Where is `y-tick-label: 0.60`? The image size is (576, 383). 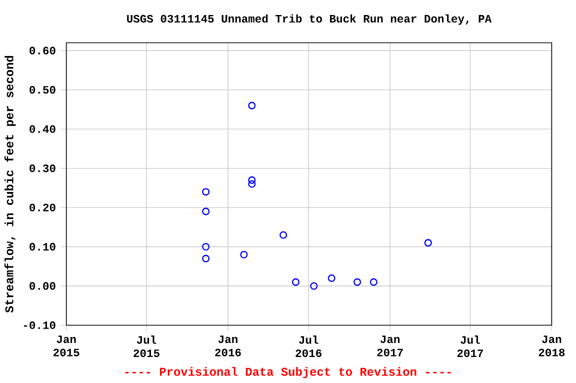
y-tick-label: 0.60 is located at coordinates (43, 50).